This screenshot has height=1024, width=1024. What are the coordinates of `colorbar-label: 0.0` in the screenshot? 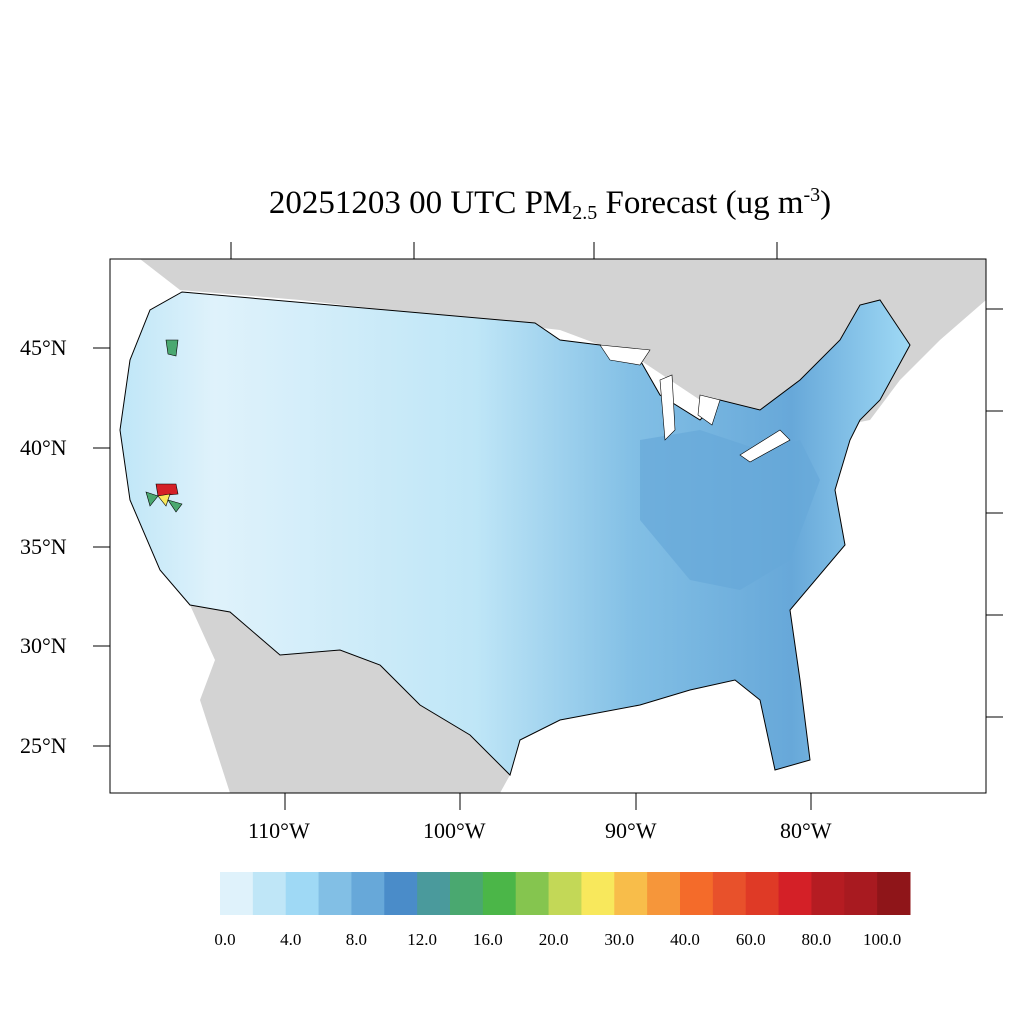 It's located at (225, 939).